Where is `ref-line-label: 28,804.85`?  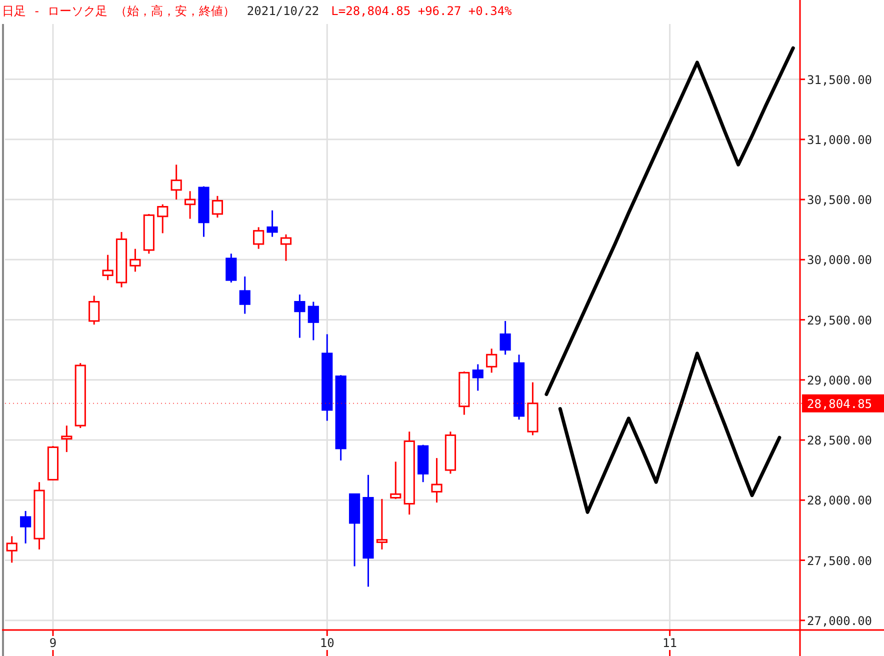
ref-line-label: 28,804.85 is located at coordinates (839, 403).